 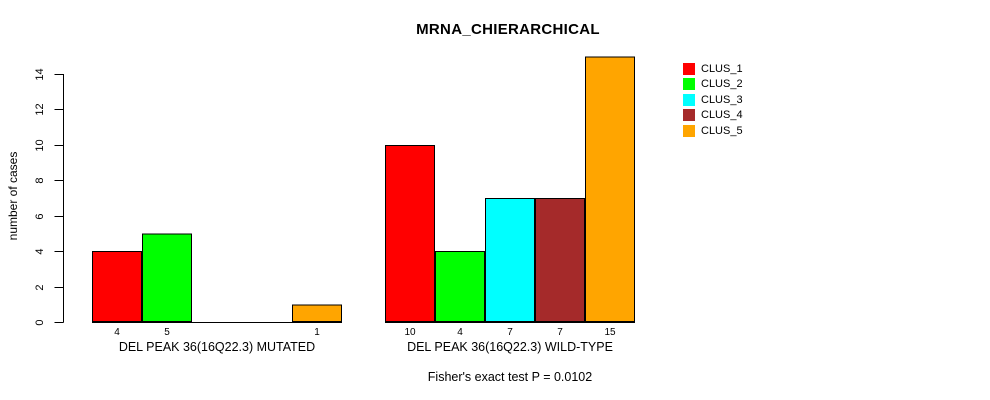 I want to click on y-tick-label: 10, so click(x=40, y=145).